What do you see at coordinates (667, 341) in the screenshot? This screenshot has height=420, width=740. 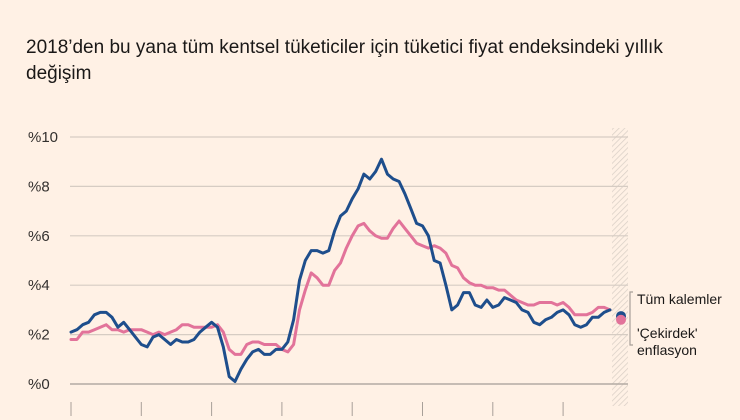 I see `legend-label-core-inflation: 'Çekirdek' enflasyon` at bounding box center [667, 341].